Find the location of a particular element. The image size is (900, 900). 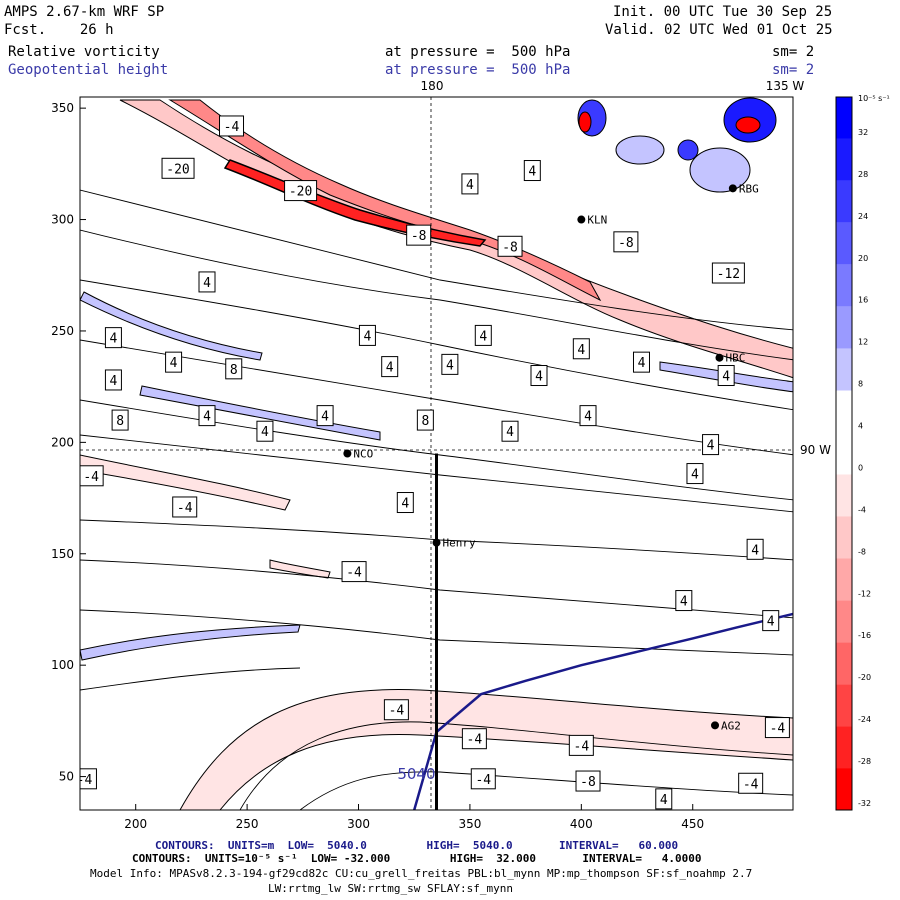

x-tick-label: 200 is located at coordinates (135, 824).